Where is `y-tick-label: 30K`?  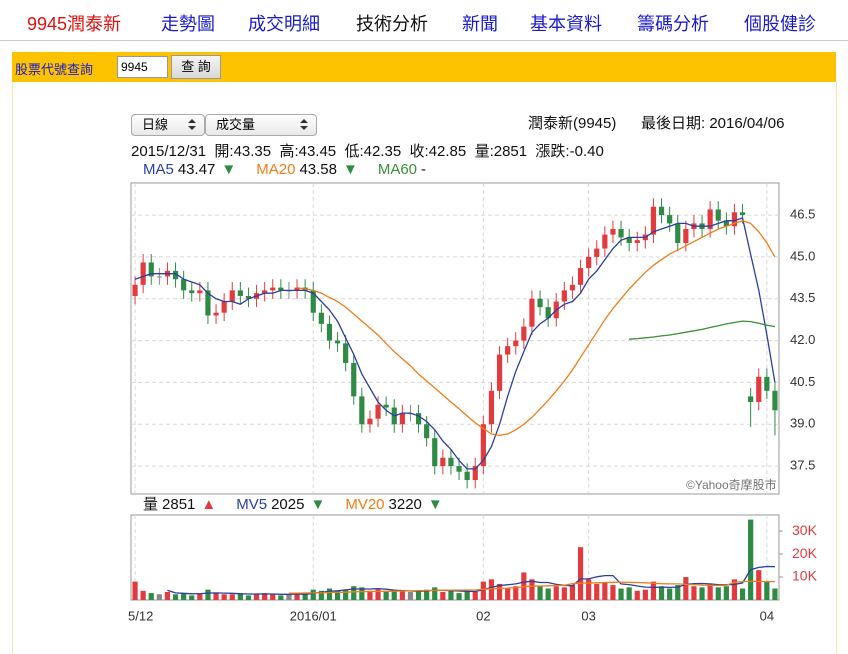 y-tick-label: 30K is located at coordinates (805, 530).